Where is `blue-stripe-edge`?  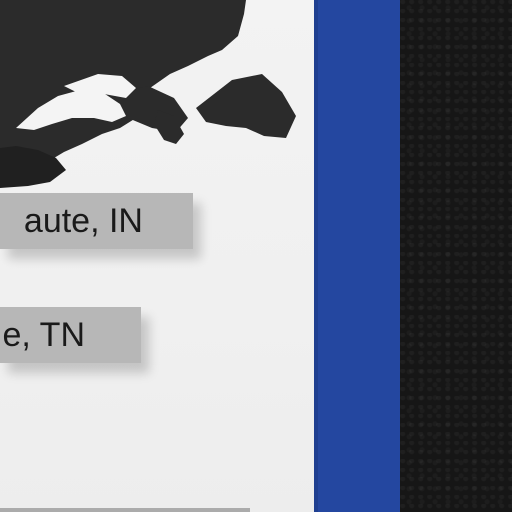
blue-stripe-edge is located at coordinates (316, 256).